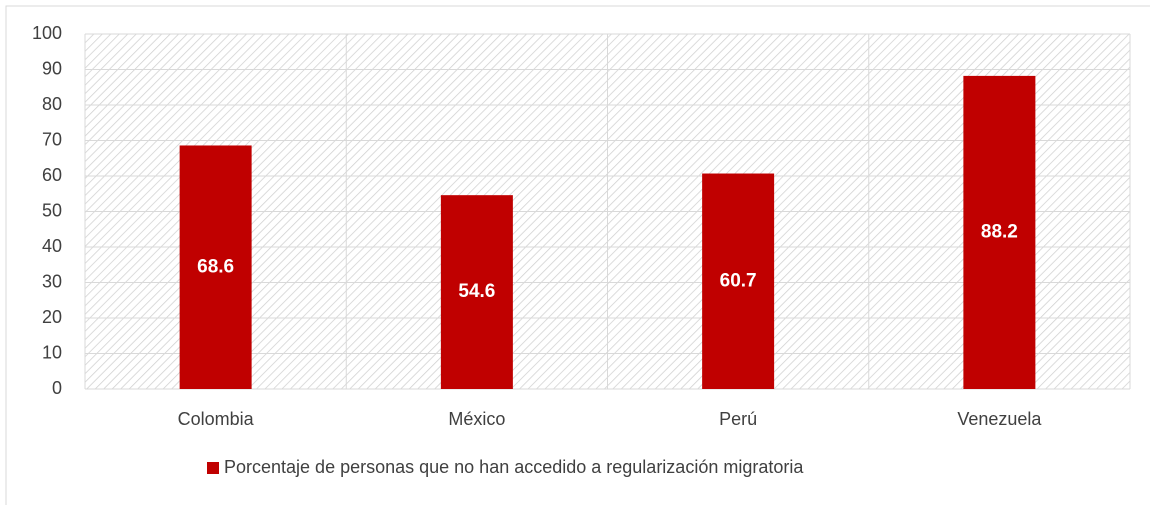 This screenshot has width=1150, height=505. Describe the element at coordinates (52, 139) in the screenshot. I see `y-tick-label: 70` at that location.